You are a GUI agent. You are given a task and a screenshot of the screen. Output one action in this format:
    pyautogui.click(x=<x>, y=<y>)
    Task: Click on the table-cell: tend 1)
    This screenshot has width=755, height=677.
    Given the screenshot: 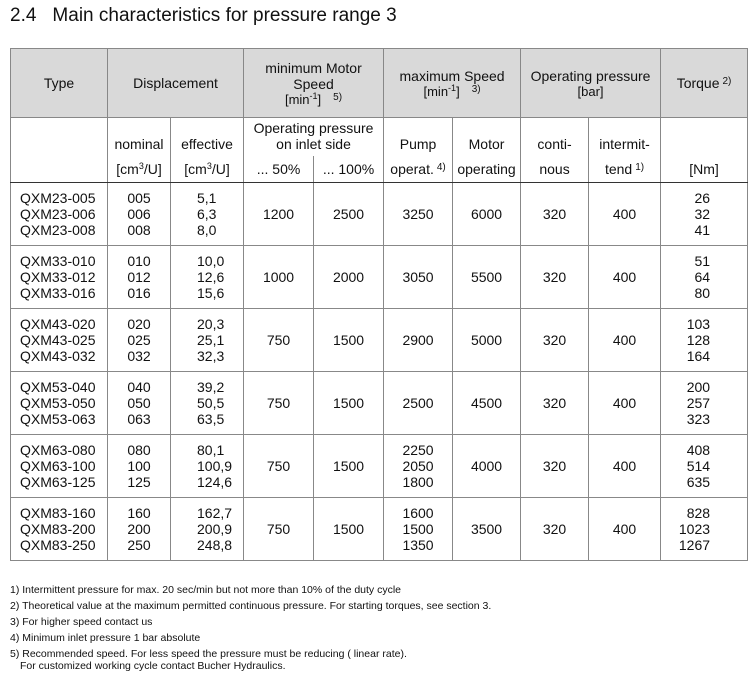 What is the action you would take?
    pyautogui.click(x=625, y=169)
    